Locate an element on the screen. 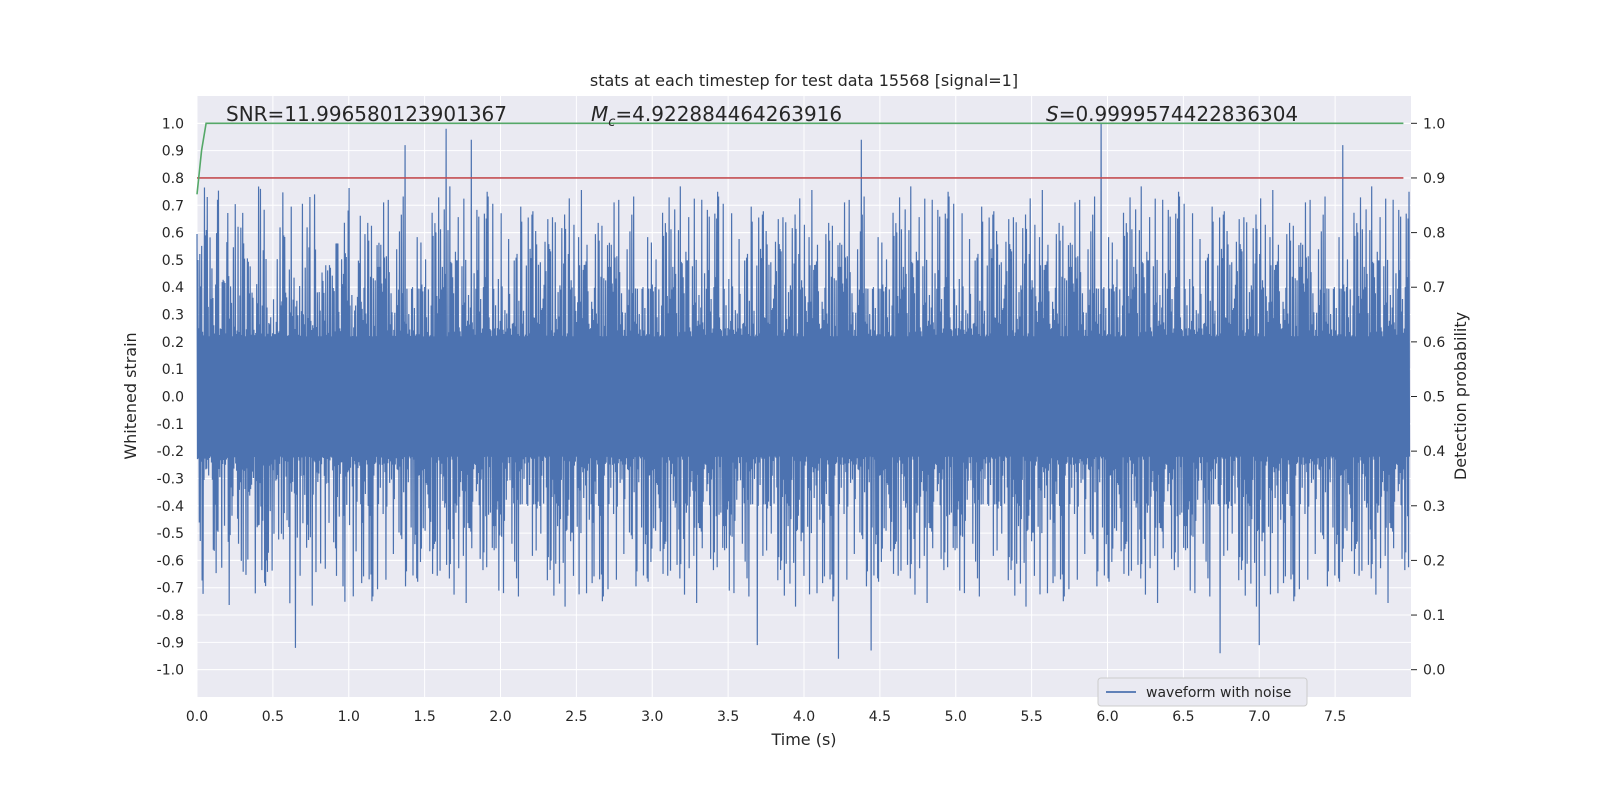 This screenshot has width=1600, height=800. legend-box is located at coordinates (1202, 692).